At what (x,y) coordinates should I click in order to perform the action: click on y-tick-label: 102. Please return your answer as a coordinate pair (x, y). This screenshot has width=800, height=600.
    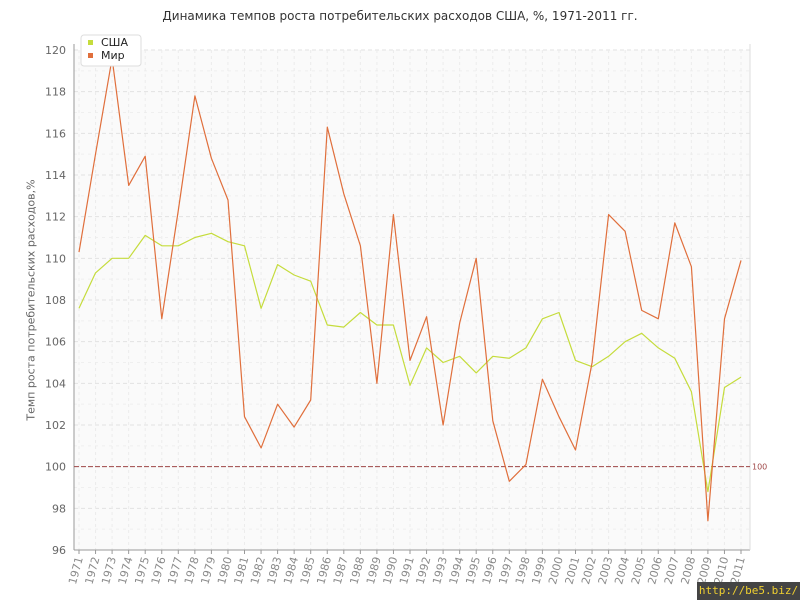
    Looking at the image, I should click on (55, 425).